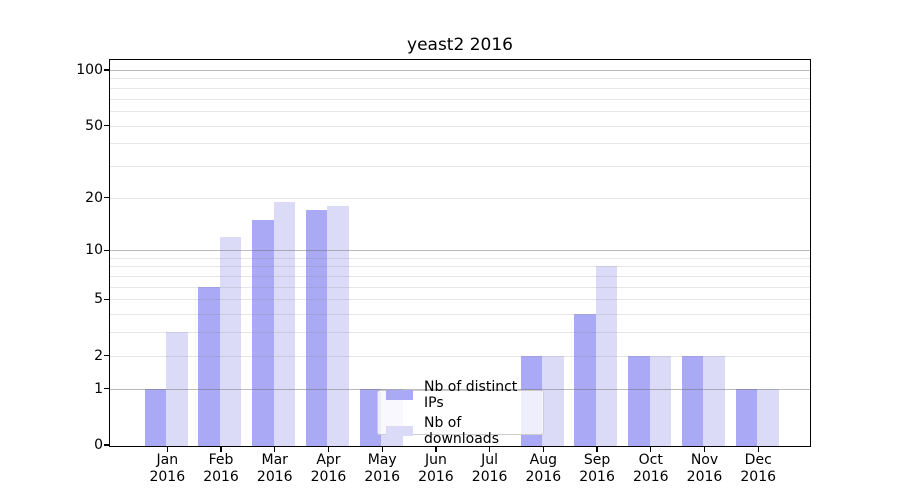  Describe the element at coordinates (490, 449) in the screenshot. I see `x-tick-jul` at that location.